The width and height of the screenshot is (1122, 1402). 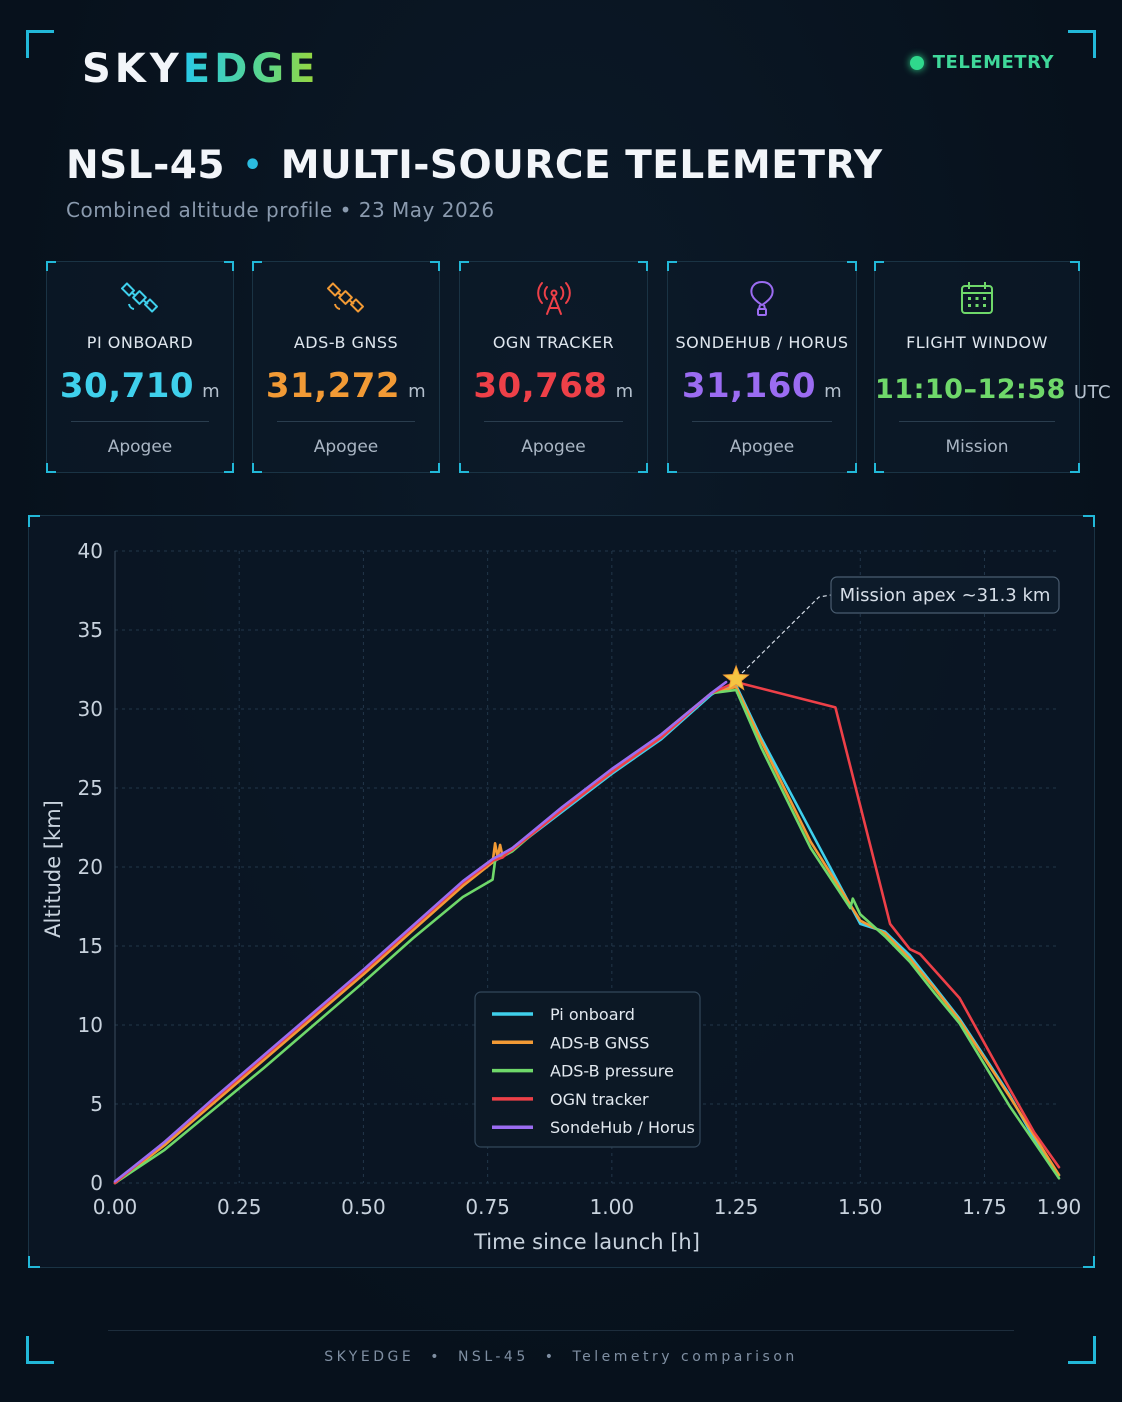 I want to click on status-dot-icon, so click(x=916, y=62).